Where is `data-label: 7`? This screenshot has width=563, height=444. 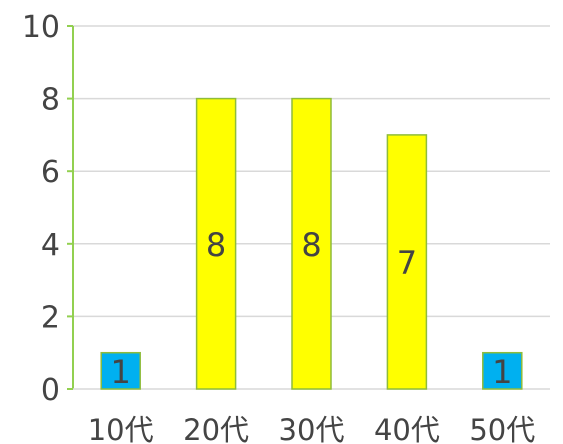 data-label: 7 is located at coordinates (407, 263).